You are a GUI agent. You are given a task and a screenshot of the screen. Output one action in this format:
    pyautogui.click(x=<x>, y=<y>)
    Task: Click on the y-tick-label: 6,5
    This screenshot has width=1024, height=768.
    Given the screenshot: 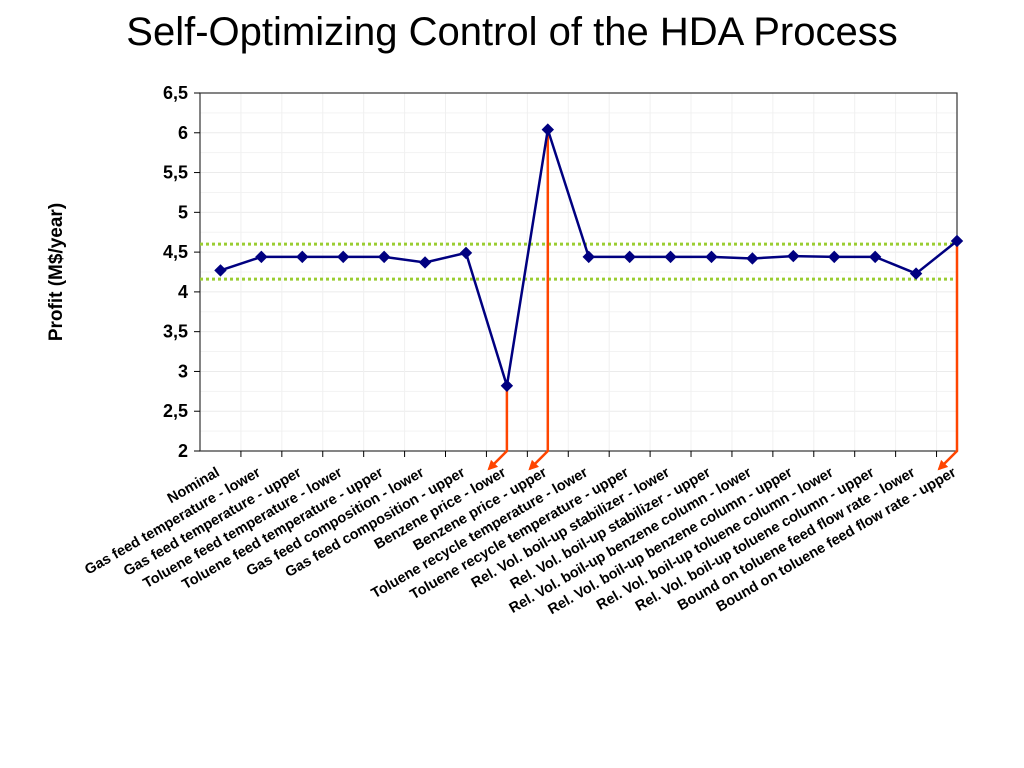 What is the action you would take?
    pyautogui.click(x=175, y=93)
    